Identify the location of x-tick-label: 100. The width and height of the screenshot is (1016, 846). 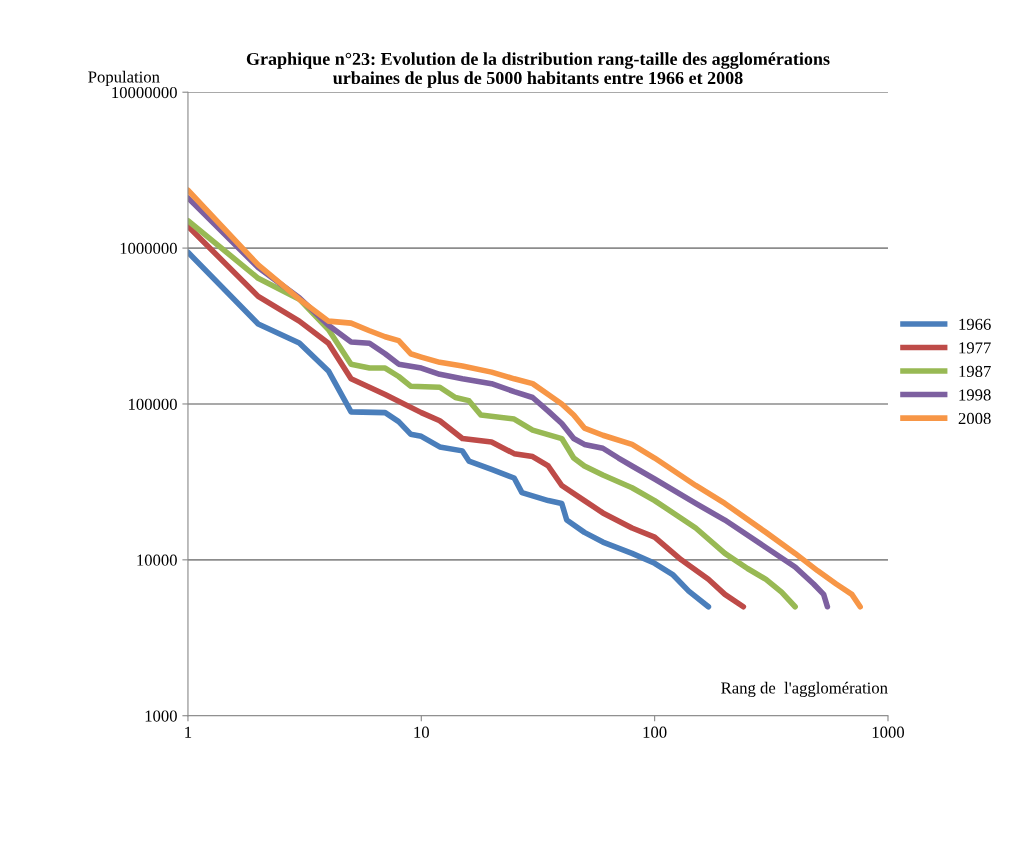
(655, 732).